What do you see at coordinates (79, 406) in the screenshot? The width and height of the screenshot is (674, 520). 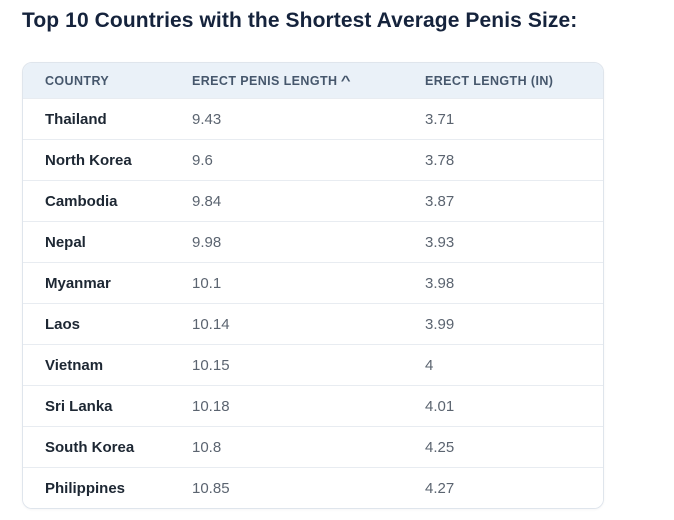 I see `country-cell: Sri Lanka` at bounding box center [79, 406].